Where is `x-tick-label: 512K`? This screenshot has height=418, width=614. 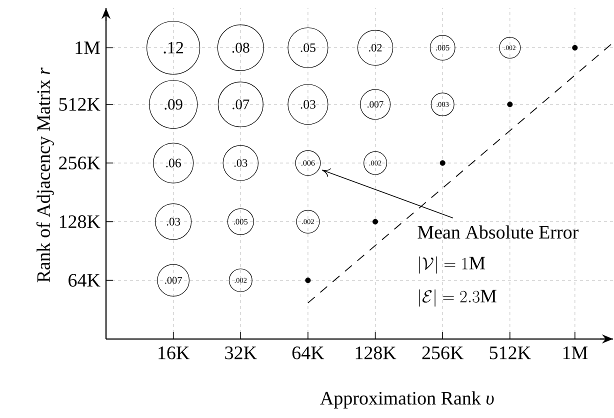 x-tick-label: 512K is located at coordinates (510, 353).